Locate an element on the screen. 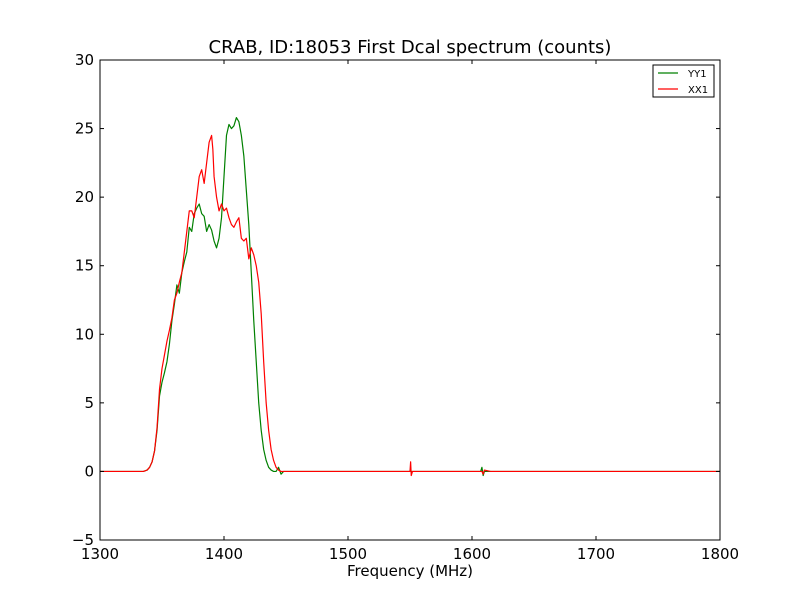 The image size is (800, 600). legend-label-yy1: YY1 is located at coordinates (697, 74).